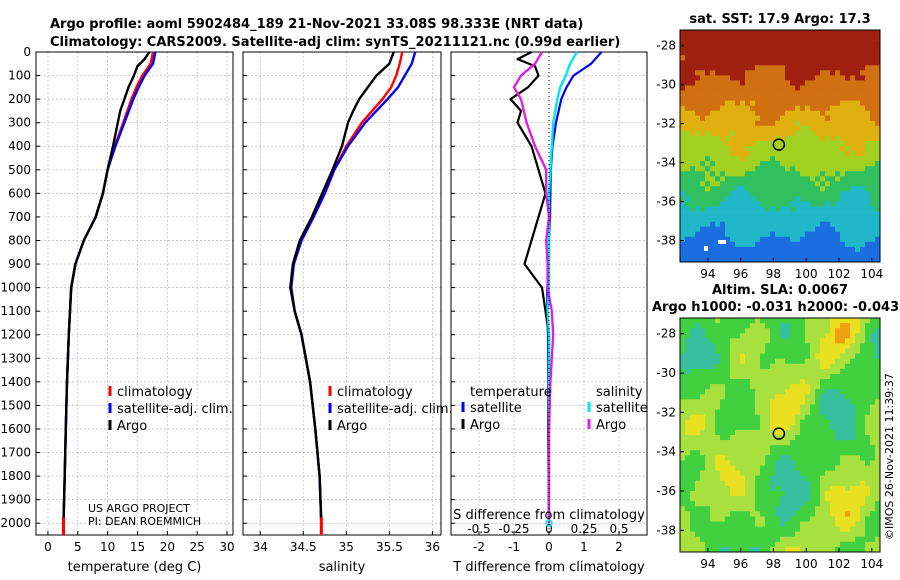 This screenshot has height=580, width=900. Describe the element at coordinates (779, 144) in the screenshot. I see `argo-location-marker` at that location.